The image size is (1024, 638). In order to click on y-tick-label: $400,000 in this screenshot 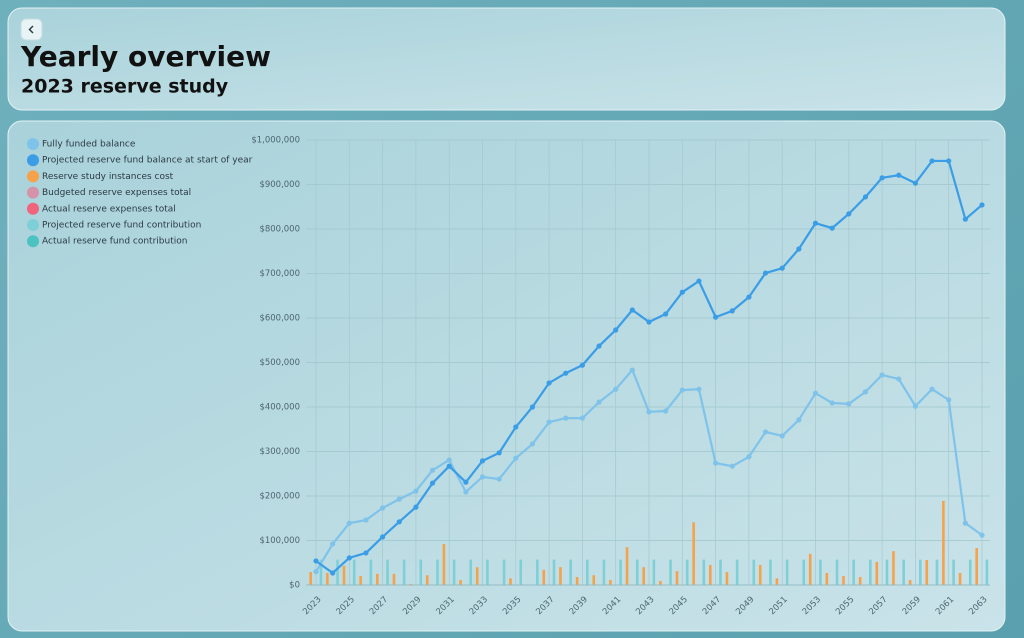, I will do `click(279, 408)`.